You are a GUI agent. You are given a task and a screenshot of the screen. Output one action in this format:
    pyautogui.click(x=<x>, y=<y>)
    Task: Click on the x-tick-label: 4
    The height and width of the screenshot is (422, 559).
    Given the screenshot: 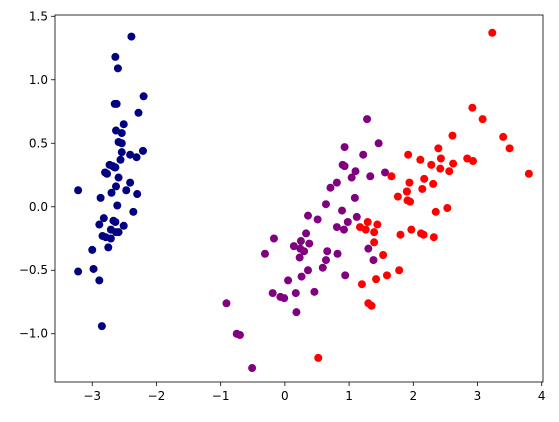 What is the action you would take?
    pyautogui.click(x=542, y=396)
    